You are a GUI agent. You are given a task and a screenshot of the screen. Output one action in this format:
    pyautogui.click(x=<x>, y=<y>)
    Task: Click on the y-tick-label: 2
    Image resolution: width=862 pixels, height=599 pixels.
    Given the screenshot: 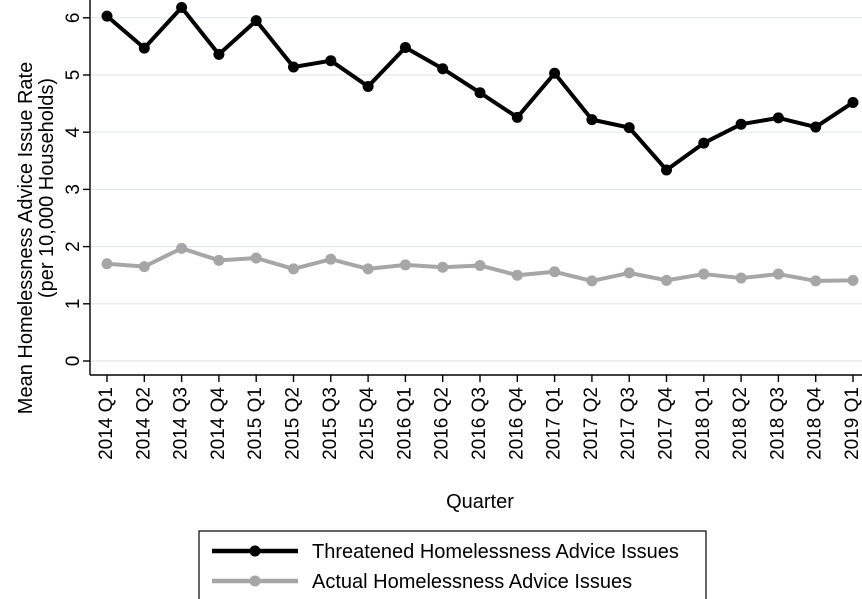 What is the action you would take?
    pyautogui.click(x=73, y=246)
    